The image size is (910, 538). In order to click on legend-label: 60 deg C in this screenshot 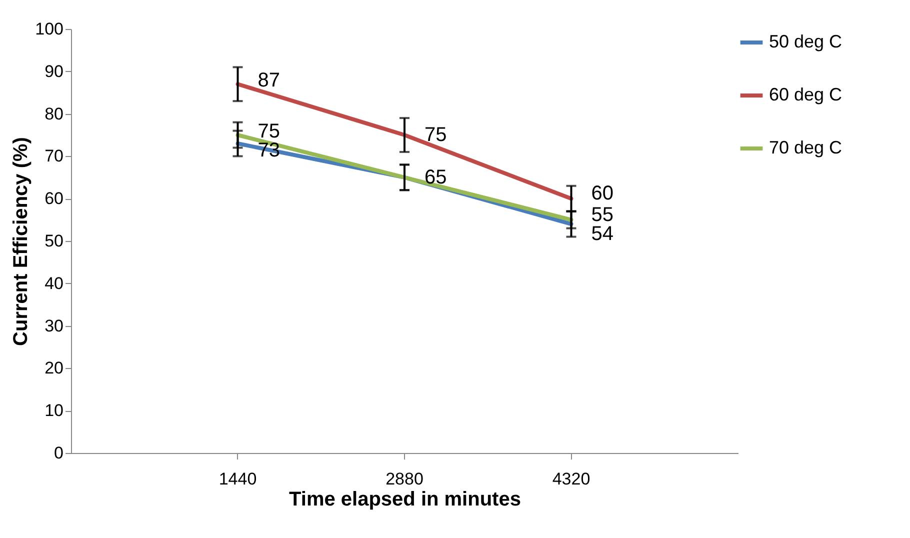, I will do `click(805, 94)`.